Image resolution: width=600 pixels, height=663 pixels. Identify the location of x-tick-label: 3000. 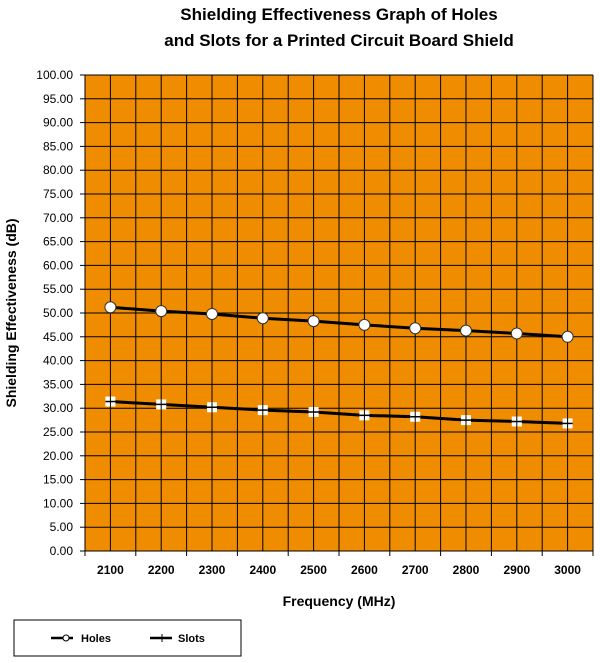
(567, 570).